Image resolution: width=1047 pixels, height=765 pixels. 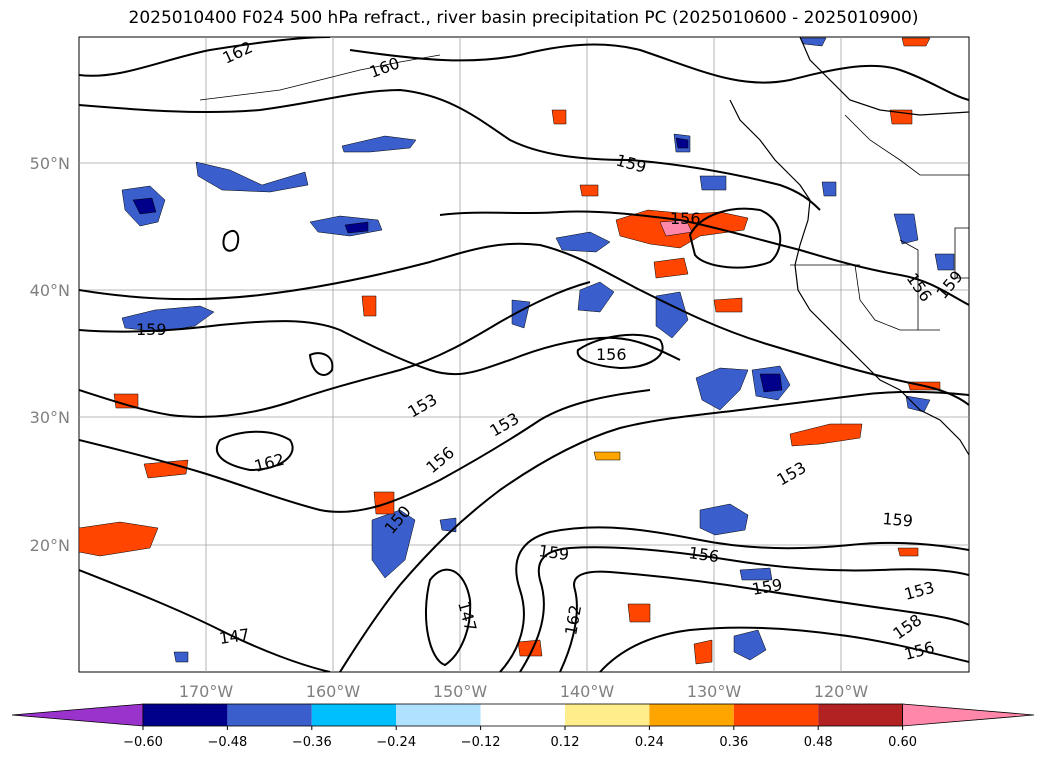 What do you see at coordinates (524, 691) in the screenshot?
I see `longitude-labels: 170°W 160°W 150°W 140°W 130°W 120°W` at bounding box center [524, 691].